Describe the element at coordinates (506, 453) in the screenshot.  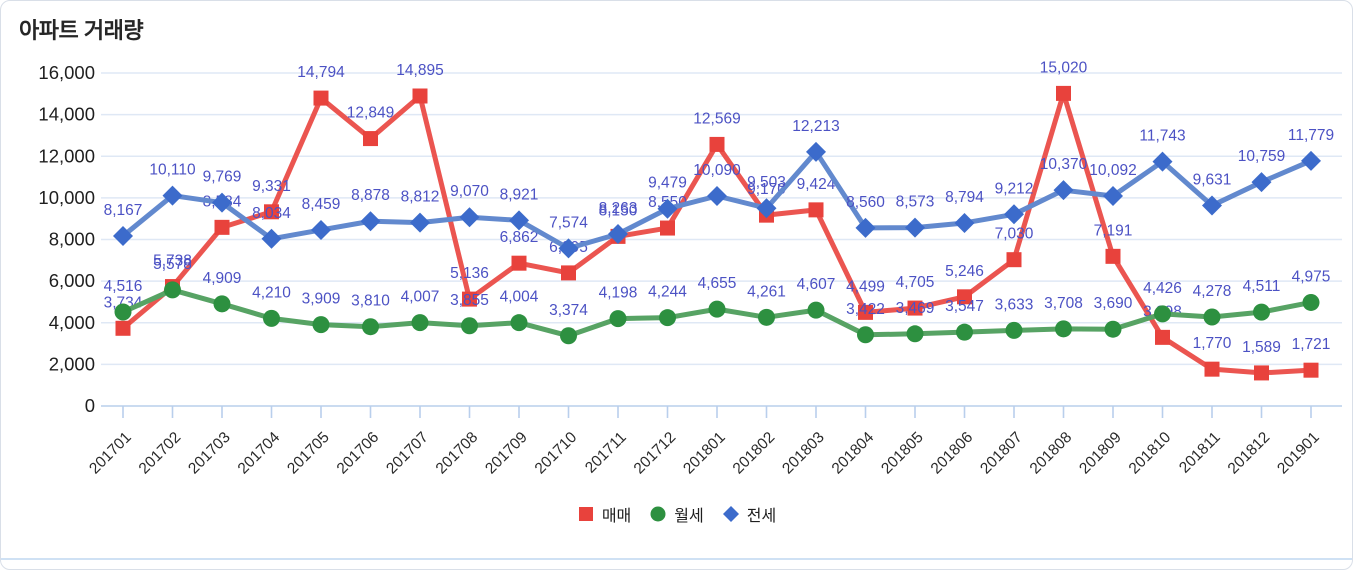
I see `x-axis-label: 201709` at that location.